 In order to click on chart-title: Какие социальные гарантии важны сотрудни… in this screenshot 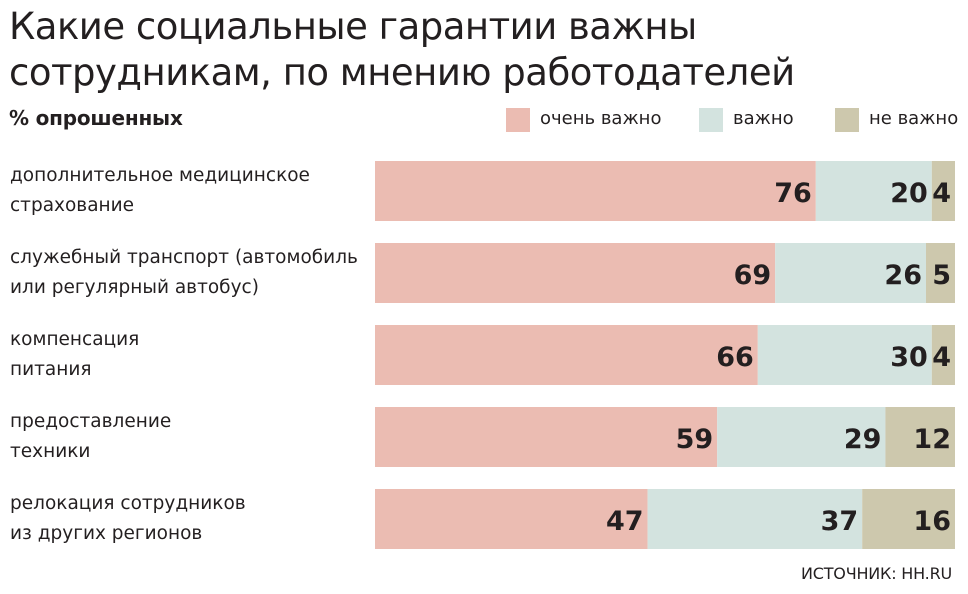, I will do `click(402, 49)`.